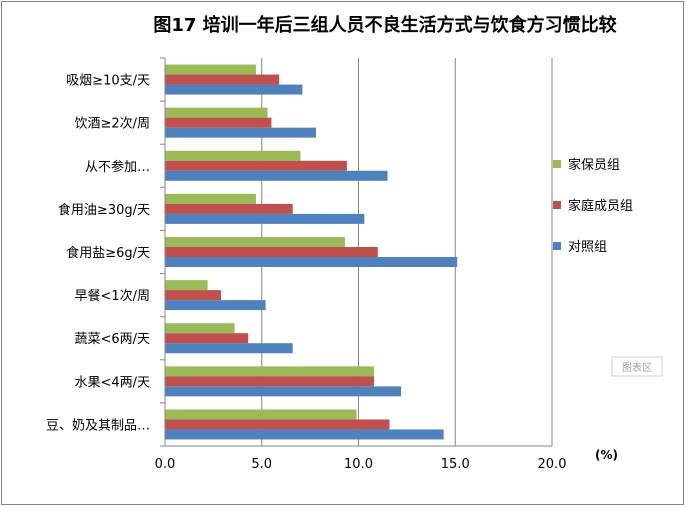 The height and width of the screenshot is (507, 686). I want to click on category-label: 蔬菜<6两/天, so click(112, 339).